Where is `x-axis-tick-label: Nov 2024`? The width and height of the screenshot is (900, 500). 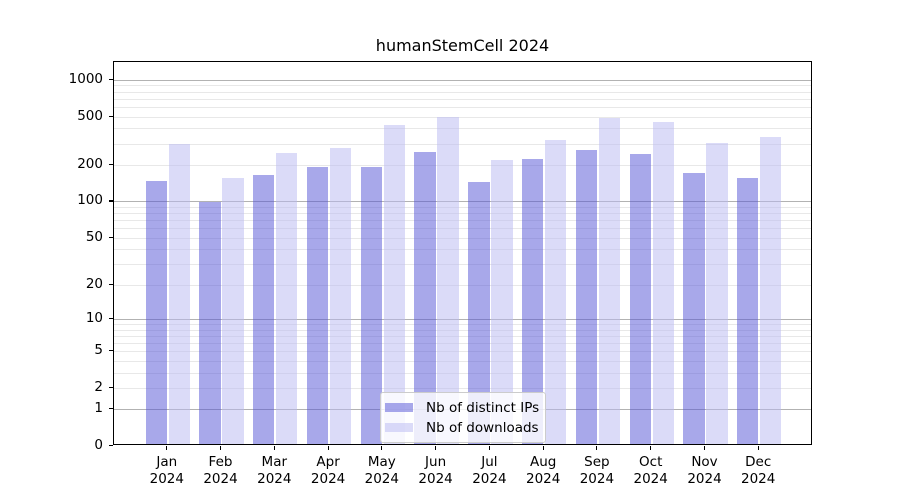
x-axis-tick-label: Nov 2024 is located at coordinates (705, 470).